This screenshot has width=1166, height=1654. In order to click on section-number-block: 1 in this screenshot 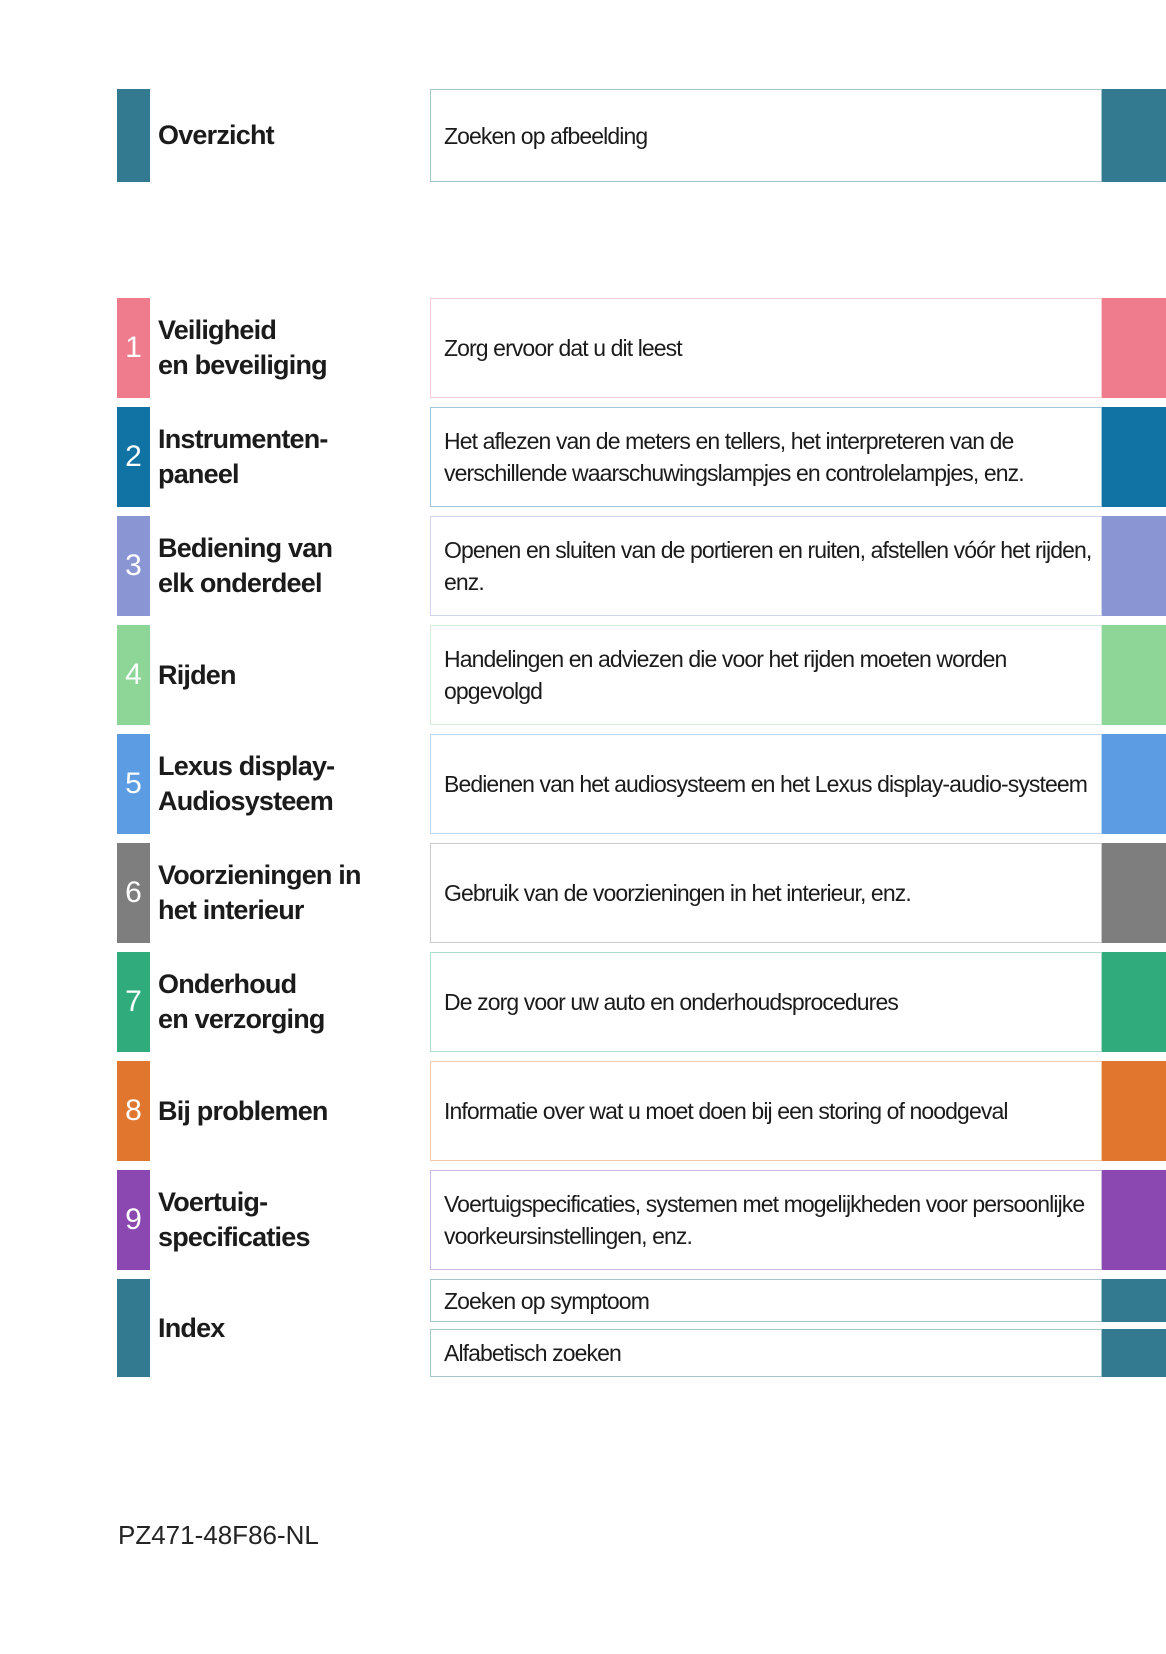, I will do `click(133, 348)`.